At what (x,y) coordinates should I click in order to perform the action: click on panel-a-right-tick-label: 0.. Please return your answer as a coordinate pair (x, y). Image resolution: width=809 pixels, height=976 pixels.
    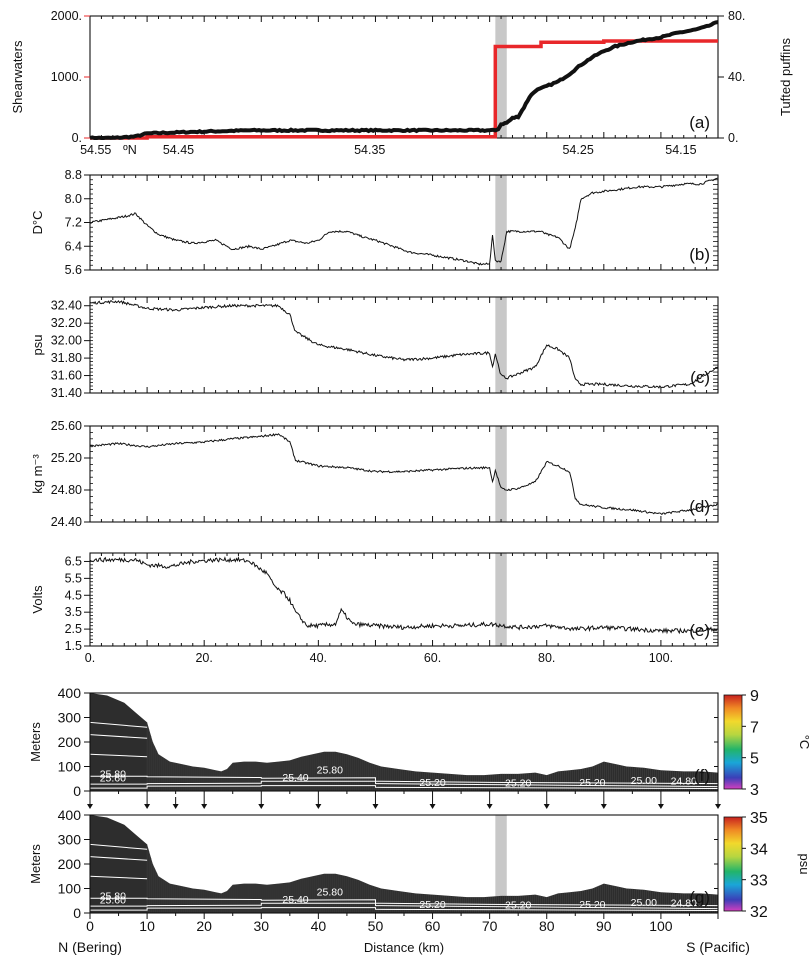
    Looking at the image, I should click on (733, 138).